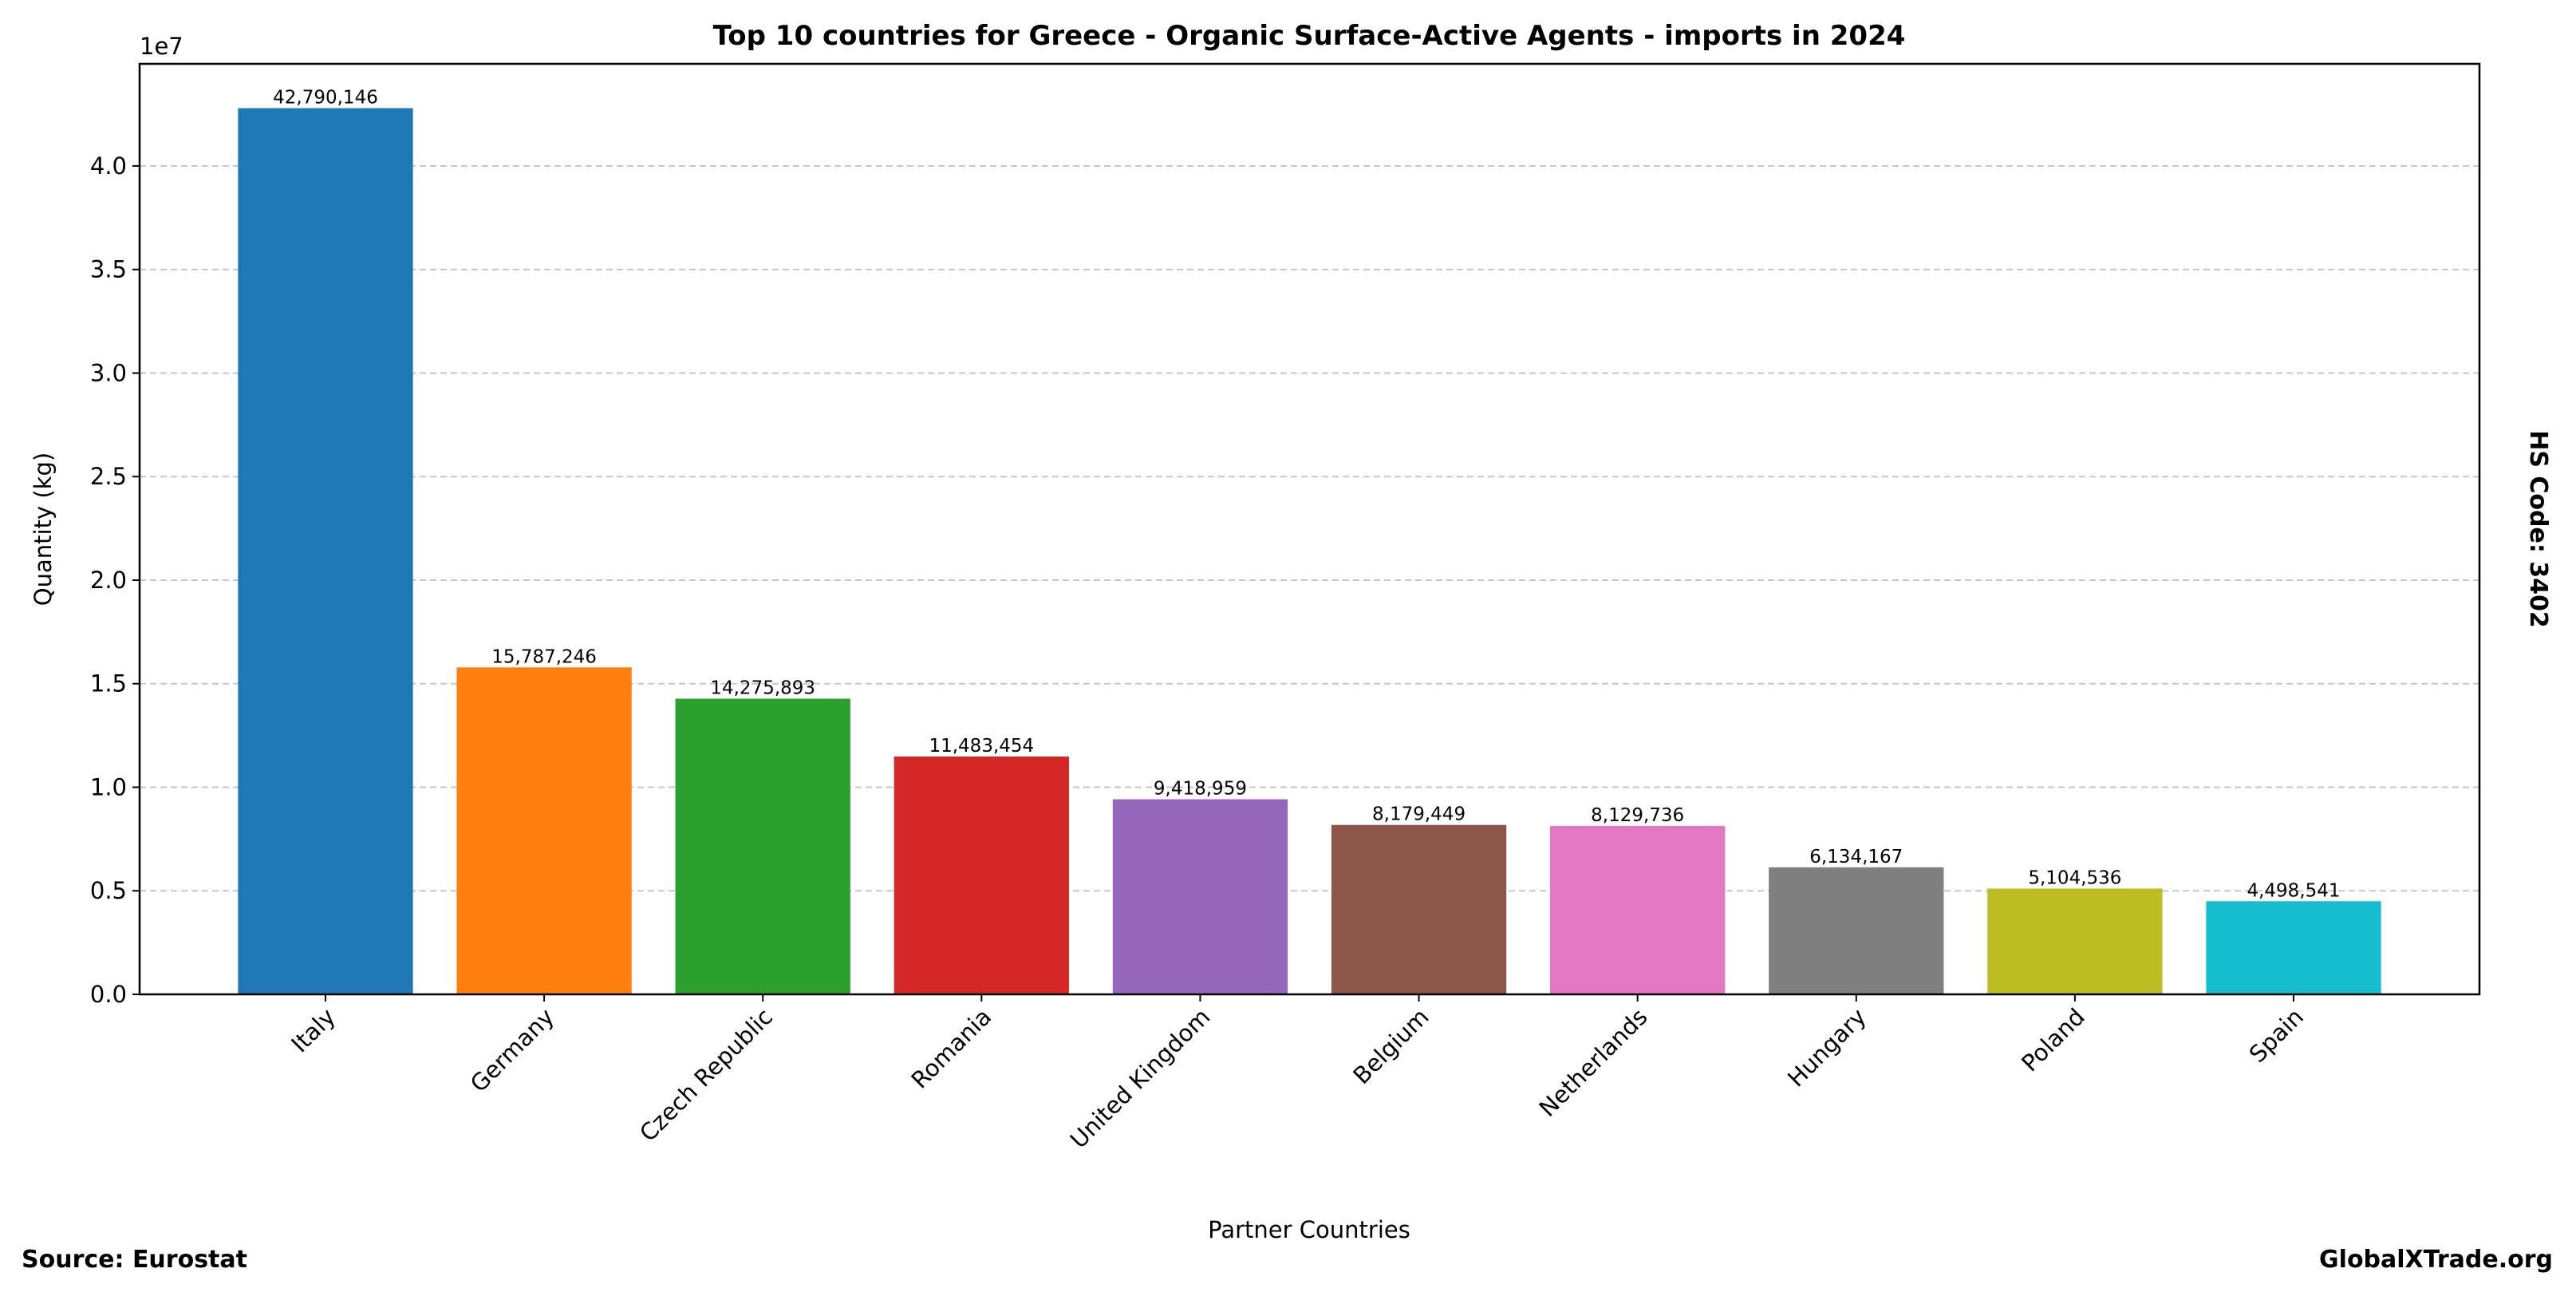 This screenshot has height=1296, width=2576. What do you see at coordinates (325, 98) in the screenshot?
I see `bar-value-label: 42,790,146` at bounding box center [325, 98].